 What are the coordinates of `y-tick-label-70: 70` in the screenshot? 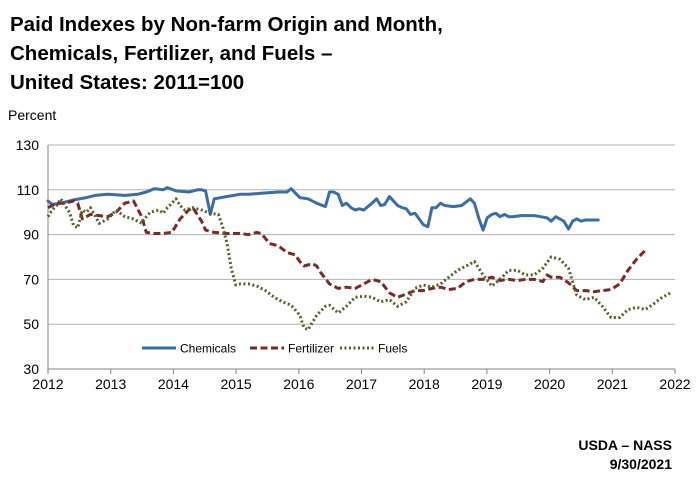 It's located at (31, 279).